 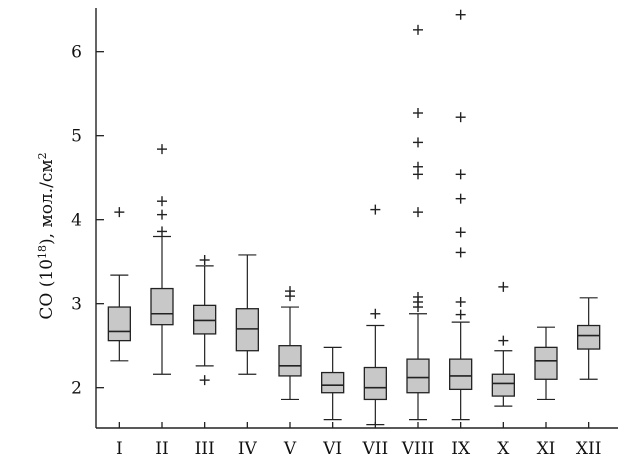 I want to click on box-group-XII, so click(x=589, y=362).